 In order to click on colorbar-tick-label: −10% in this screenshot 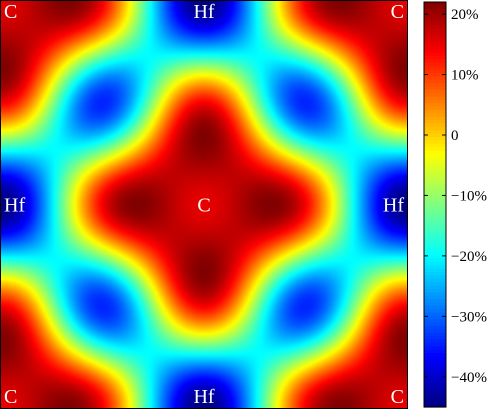, I will do `click(469, 196)`.